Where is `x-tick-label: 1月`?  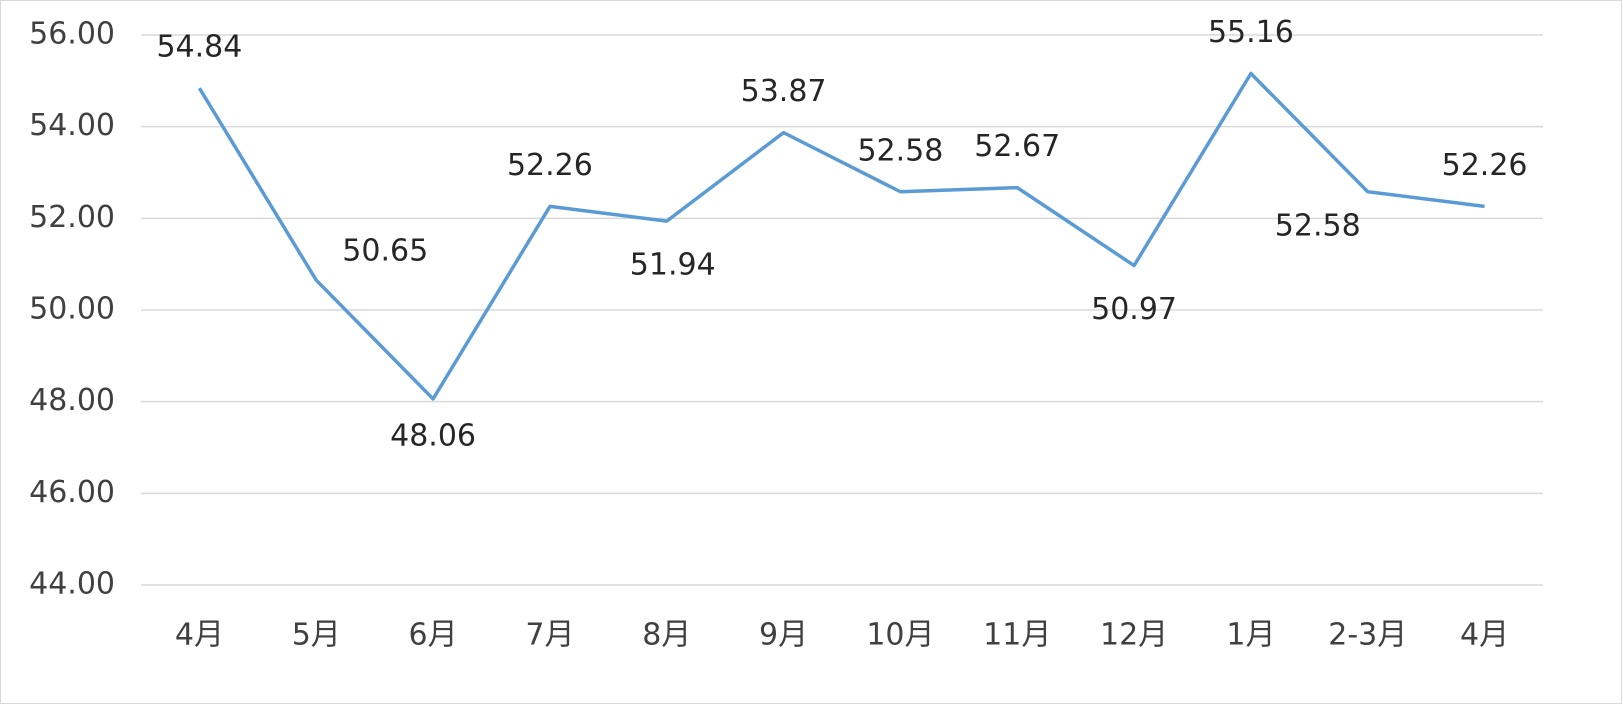 x-tick-label: 1月 is located at coordinates (1250, 635).